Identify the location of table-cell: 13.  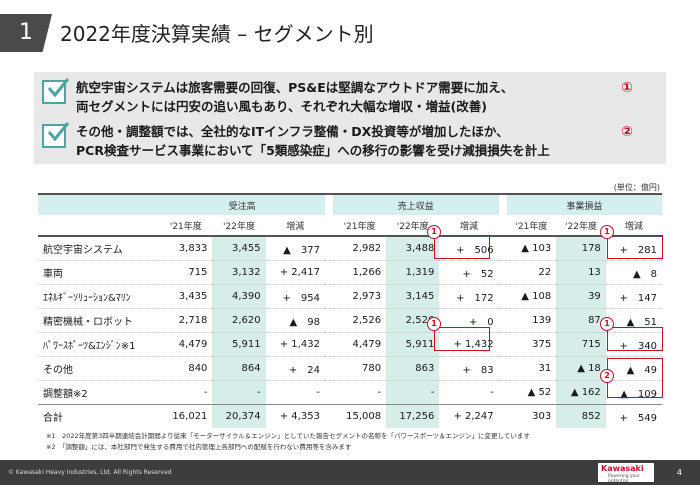
(581, 272).